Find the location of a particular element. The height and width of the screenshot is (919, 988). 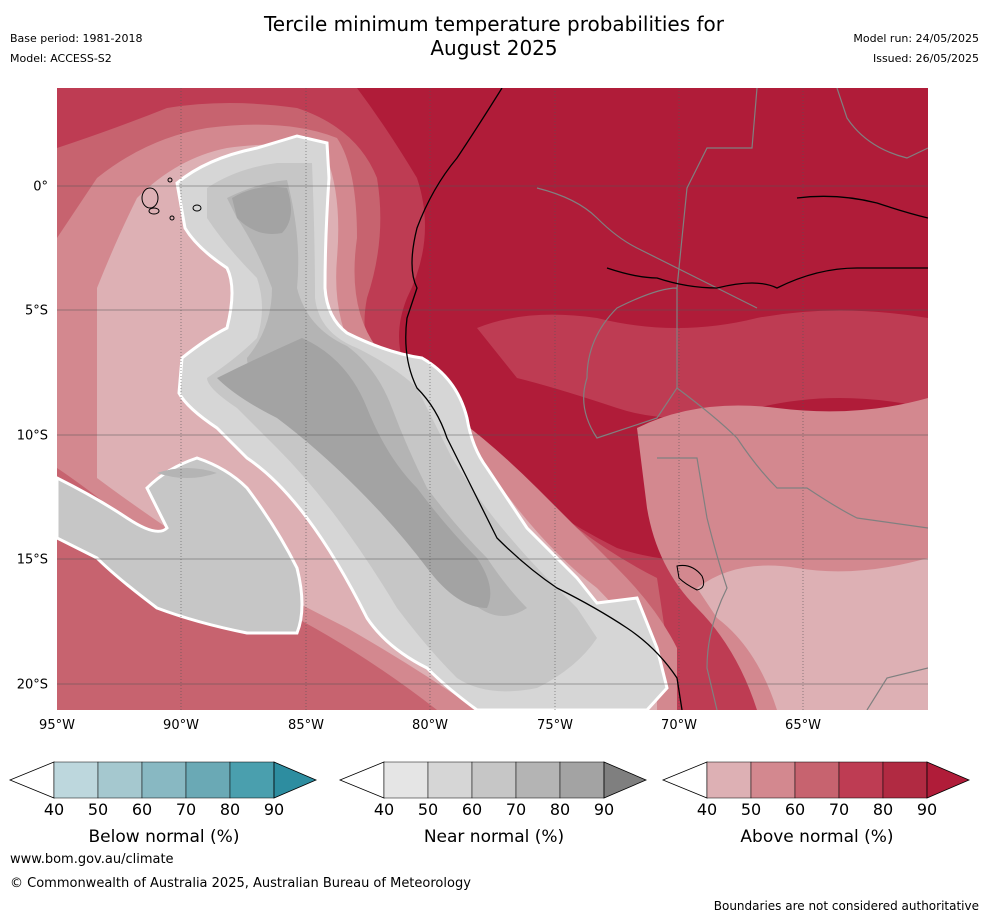

below-tick-50: 50 is located at coordinates (98, 809).